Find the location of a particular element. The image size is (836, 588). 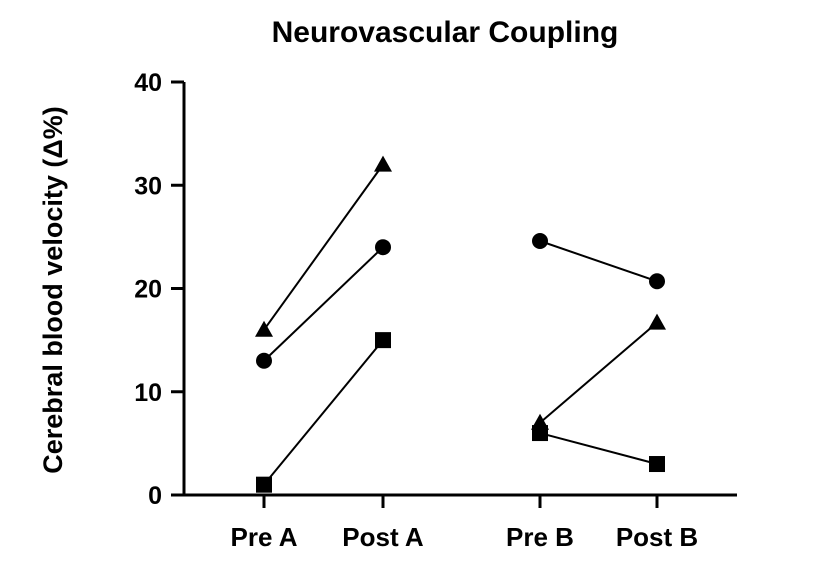

y-tick-label: 10 is located at coordinates (148, 393).